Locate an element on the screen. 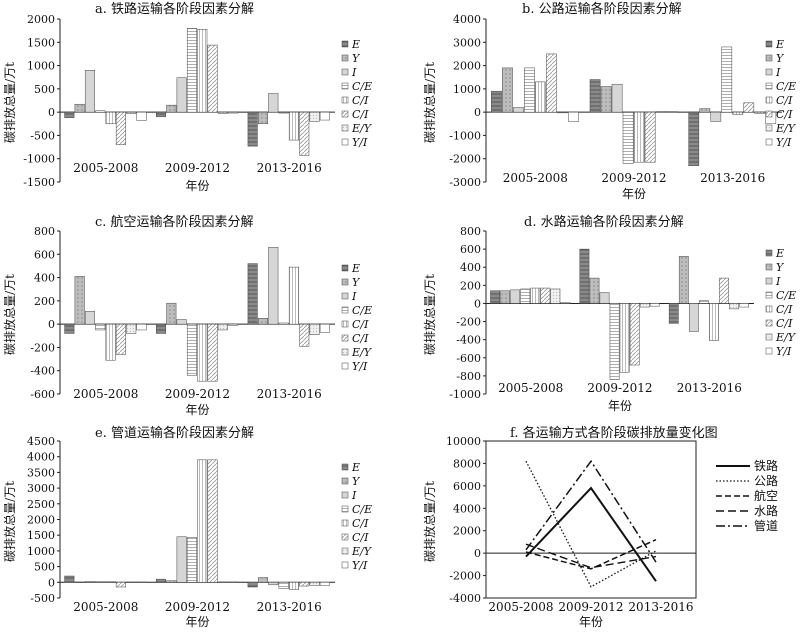 The height and width of the screenshot is (633, 800). y-tick-label: 4500 is located at coordinates (41, 441).